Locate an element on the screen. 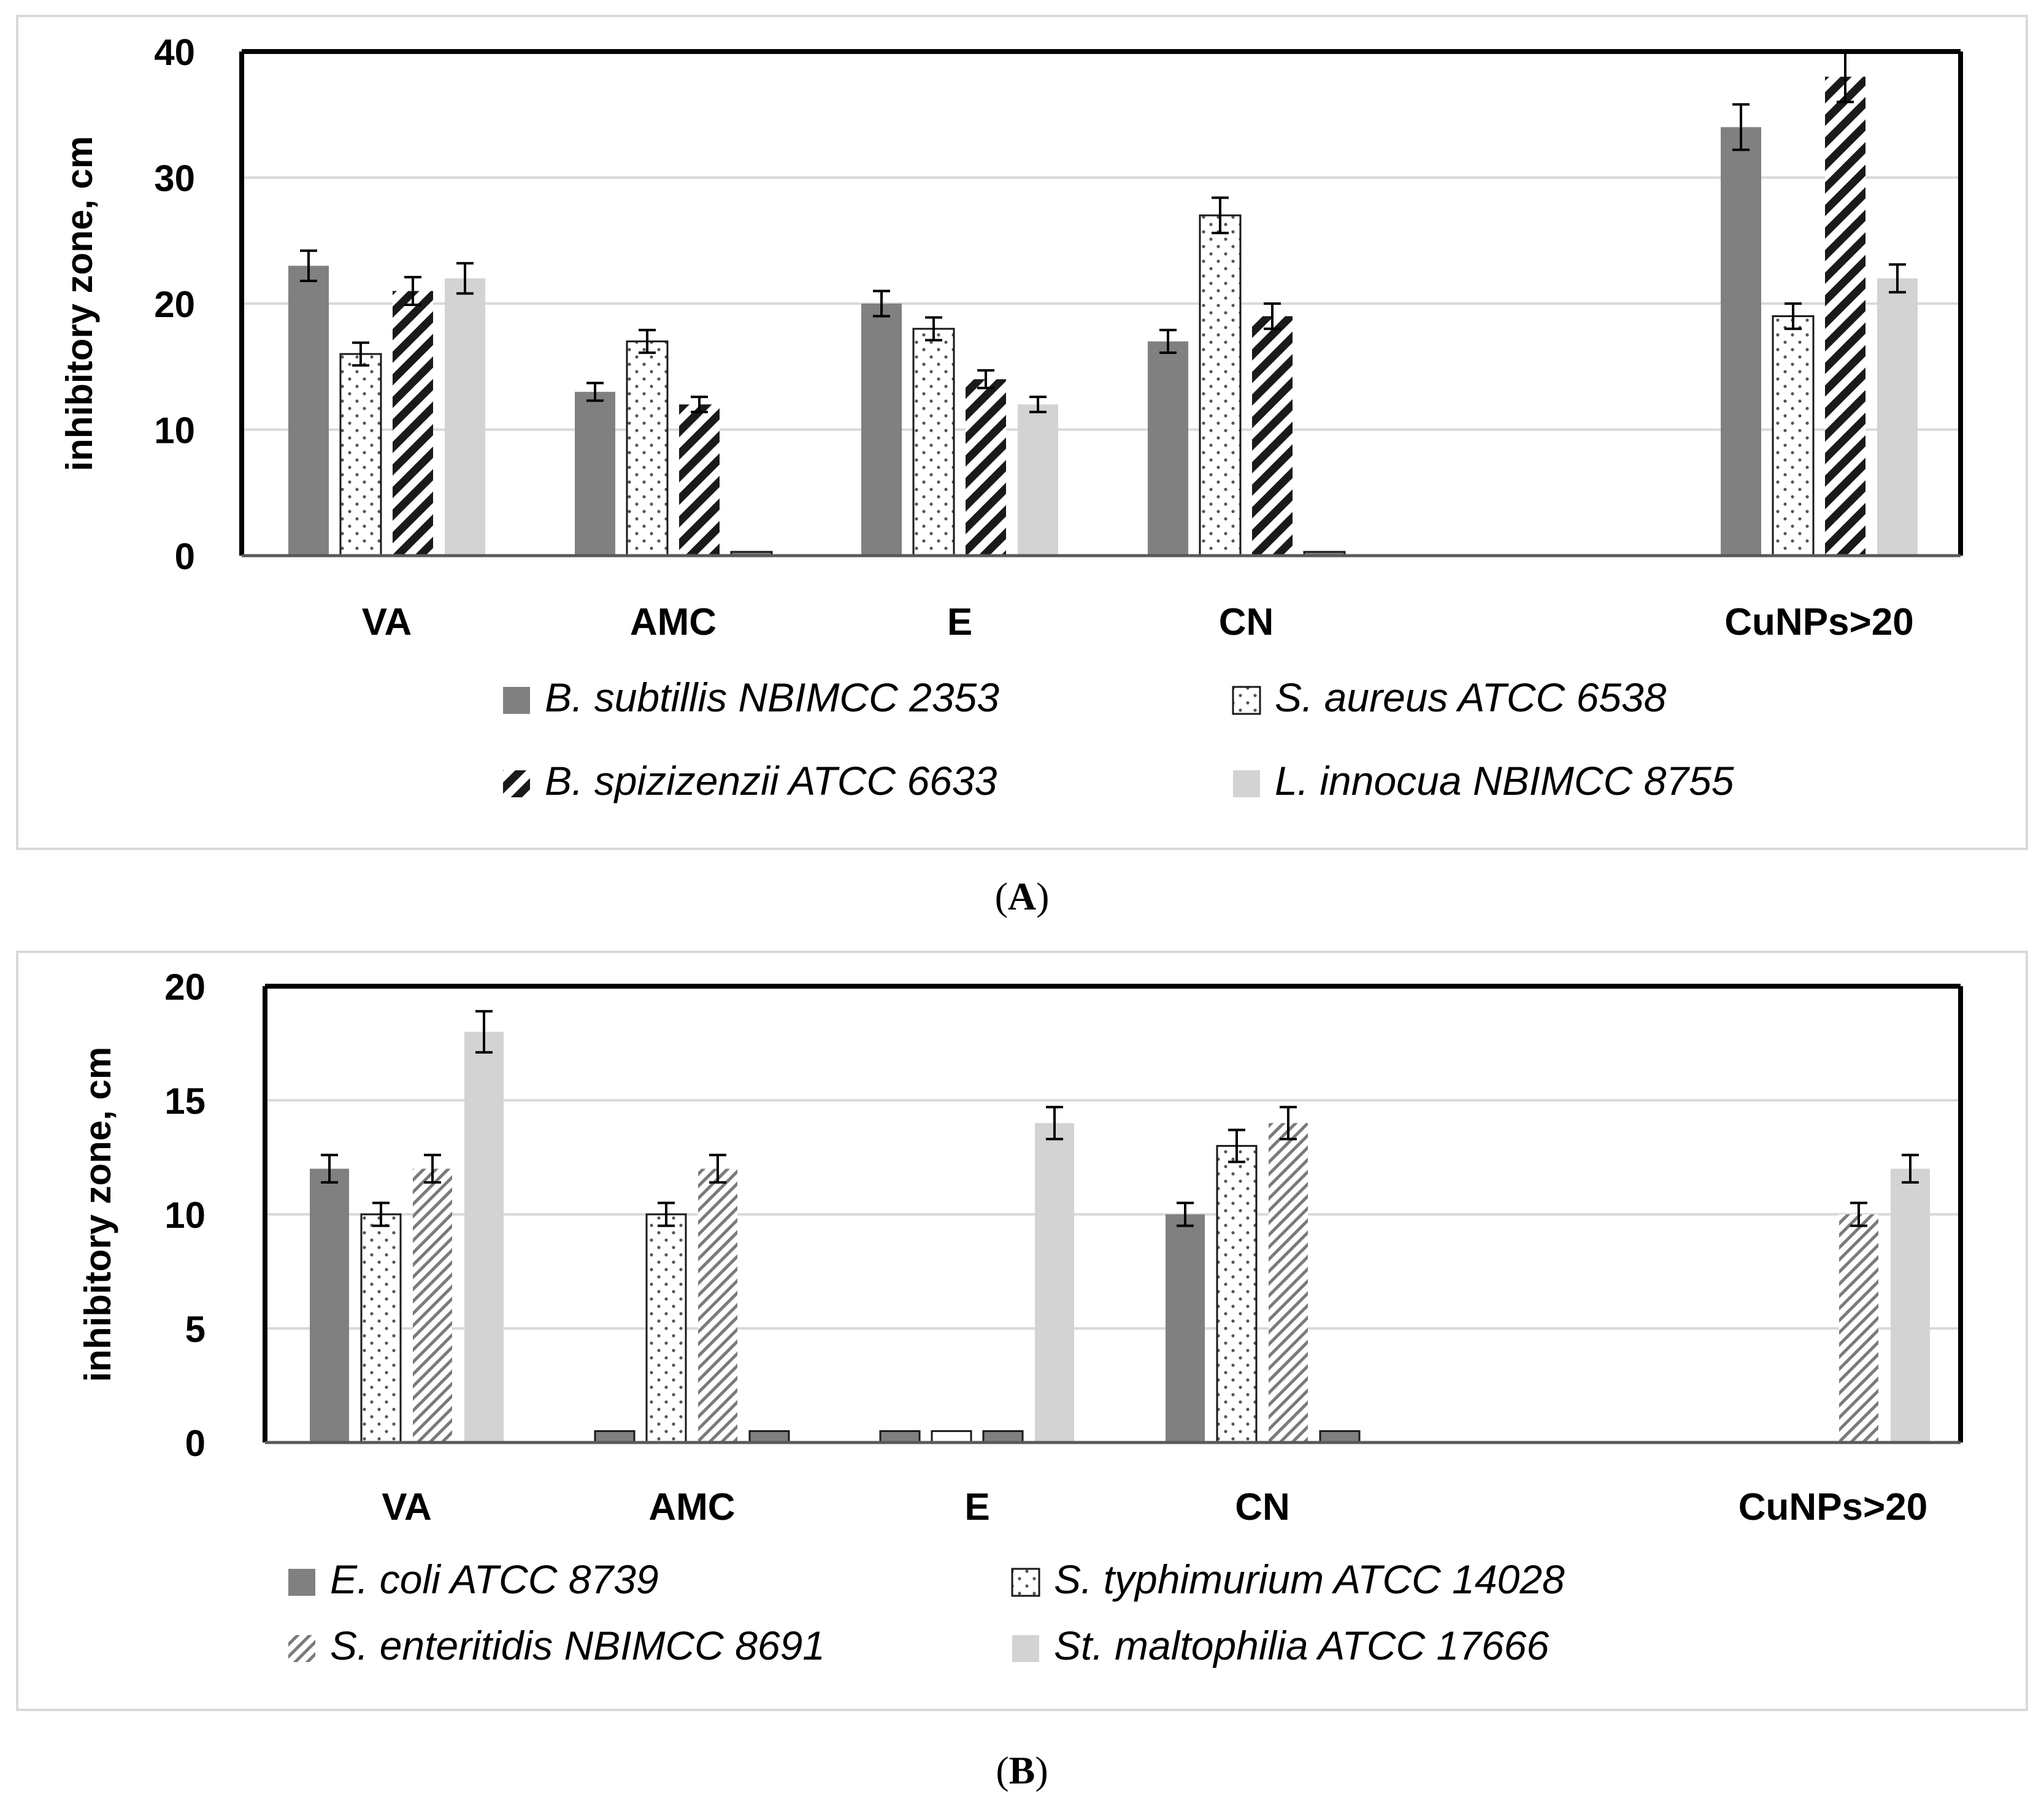 This screenshot has width=2044, height=1816. panel-a-legend-label-b-subtillis-nbimcc-2353: B. subtillis NBIMCC 2353 is located at coordinates (772, 697).